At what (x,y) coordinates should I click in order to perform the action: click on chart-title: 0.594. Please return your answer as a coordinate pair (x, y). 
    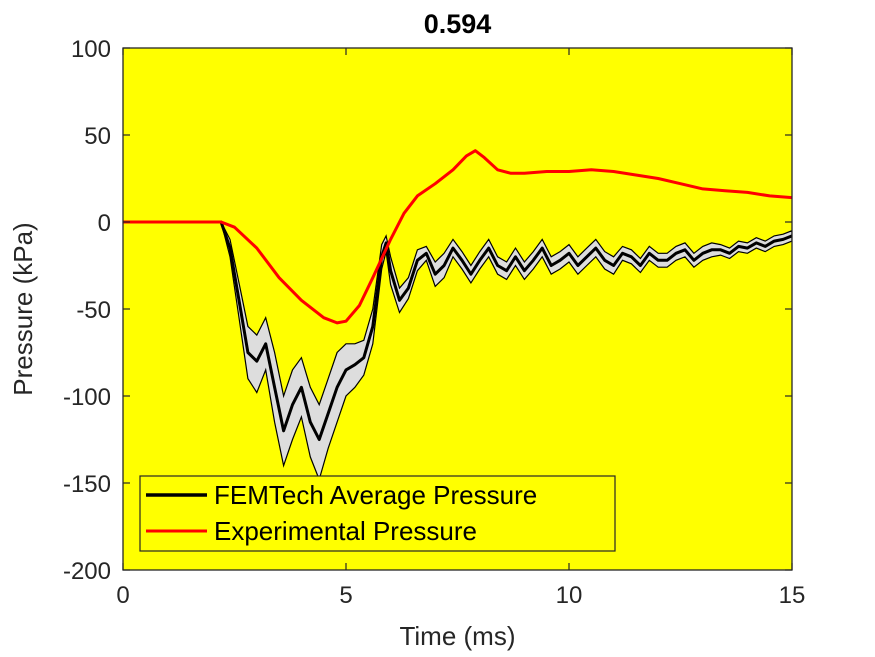
    Looking at the image, I should click on (458, 24).